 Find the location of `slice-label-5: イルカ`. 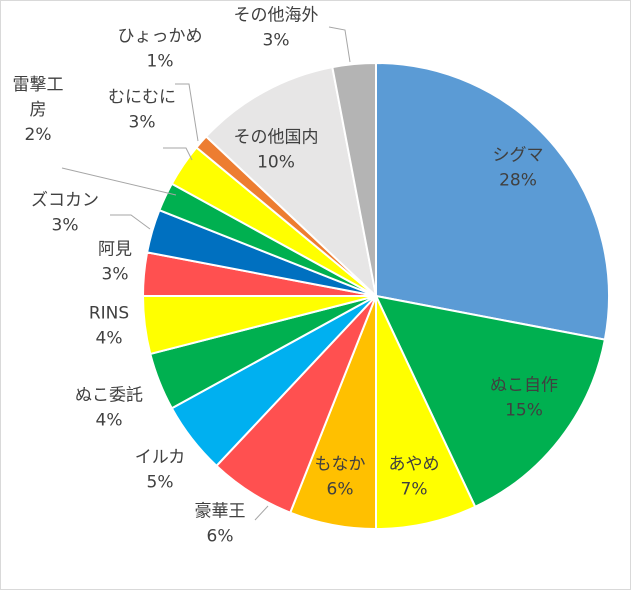

slice-label-5: イルカ is located at coordinates (160, 458).